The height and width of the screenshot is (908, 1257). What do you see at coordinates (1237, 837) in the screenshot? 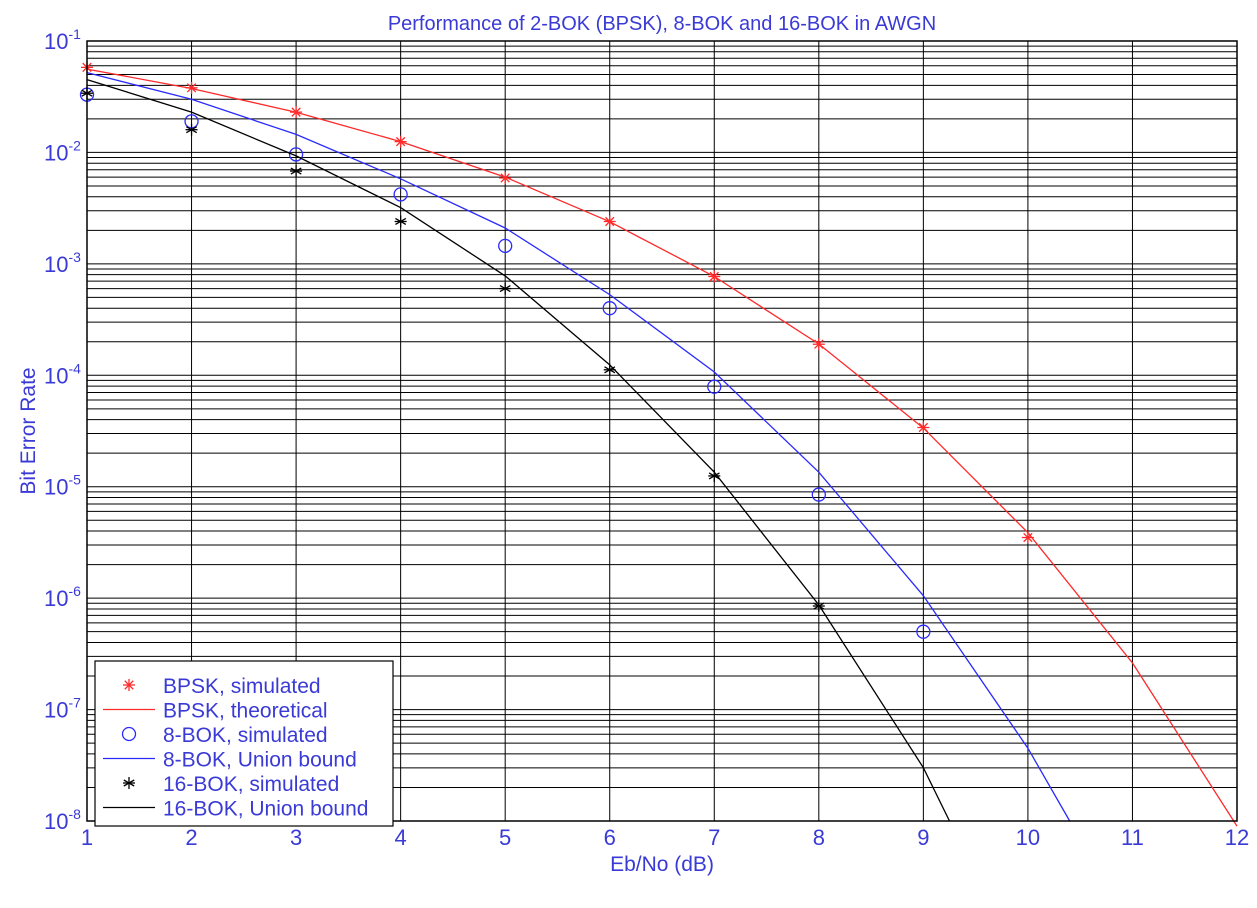
I see `x-tick-label: 12` at bounding box center [1237, 837].